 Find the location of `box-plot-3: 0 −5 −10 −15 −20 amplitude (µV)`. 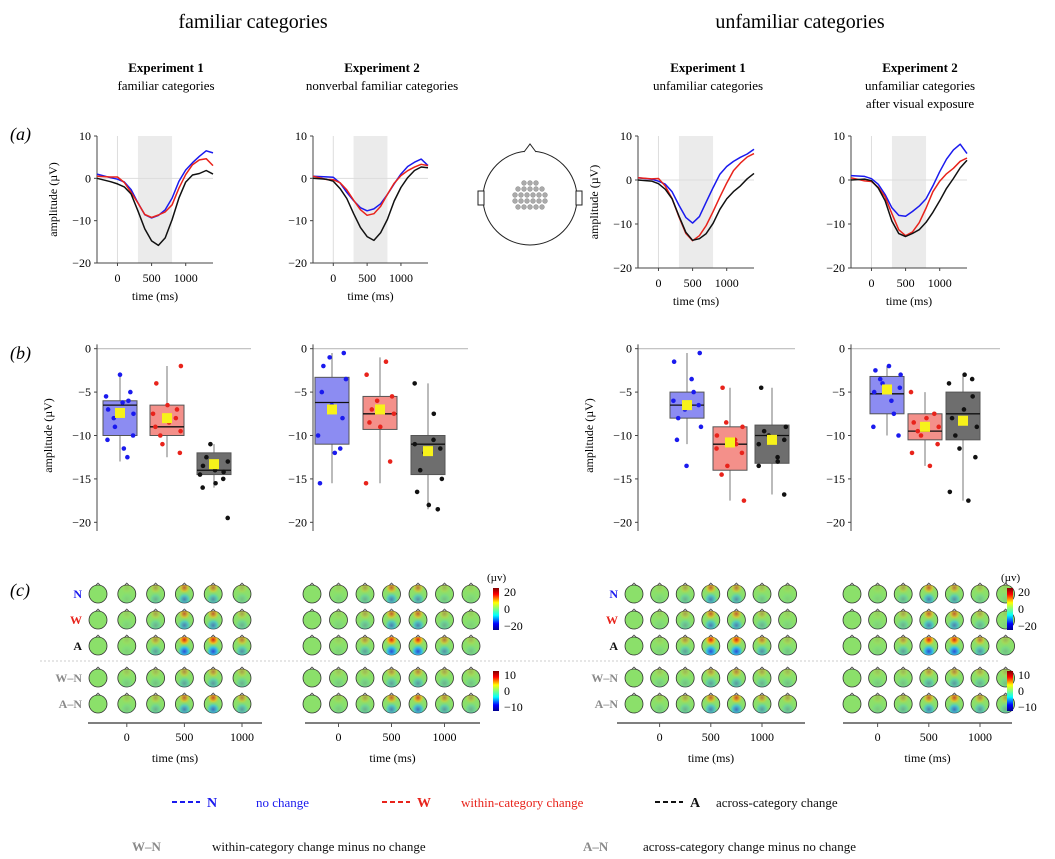

box-plot-3: 0 −5 −10 −15 −20 amplitude (µV) is located at coordinates (688, 436).